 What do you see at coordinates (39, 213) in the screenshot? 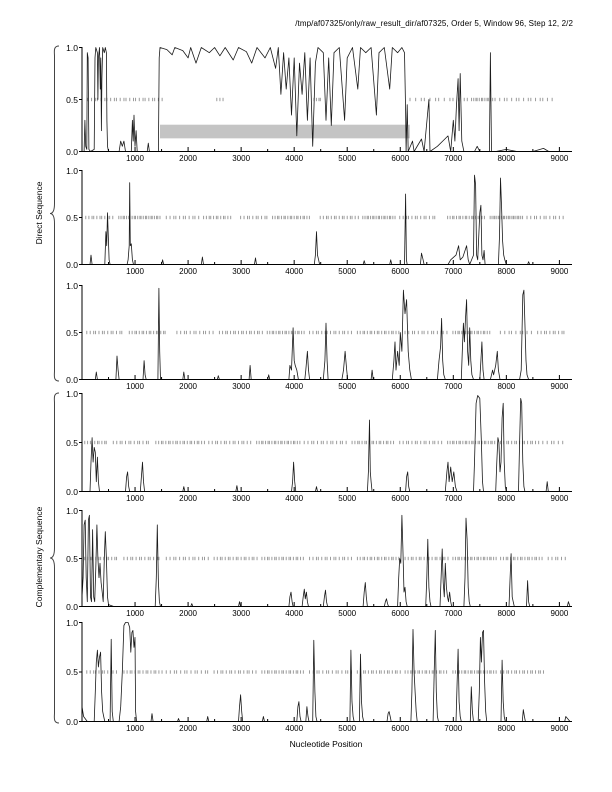
I see `direct-sequence-label: Direct Sequence` at bounding box center [39, 213].